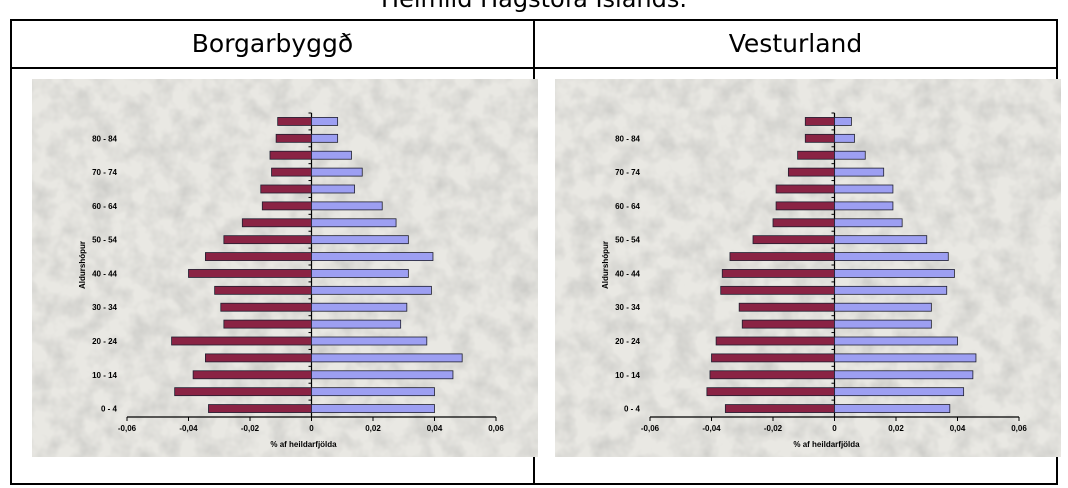  What do you see at coordinates (773, 428) in the screenshot?
I see `x-tick-label: -0,02` at bounding box center [773, 428].